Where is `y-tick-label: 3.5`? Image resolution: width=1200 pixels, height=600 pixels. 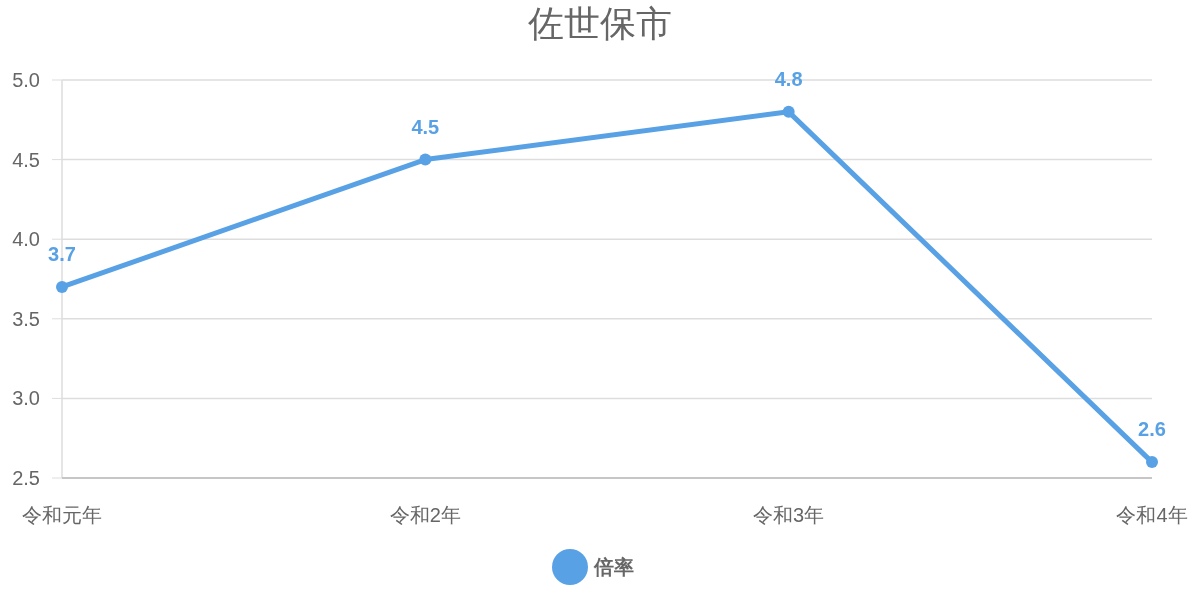
y-tick-label: 3.5 is located at coordinates (26, 318).